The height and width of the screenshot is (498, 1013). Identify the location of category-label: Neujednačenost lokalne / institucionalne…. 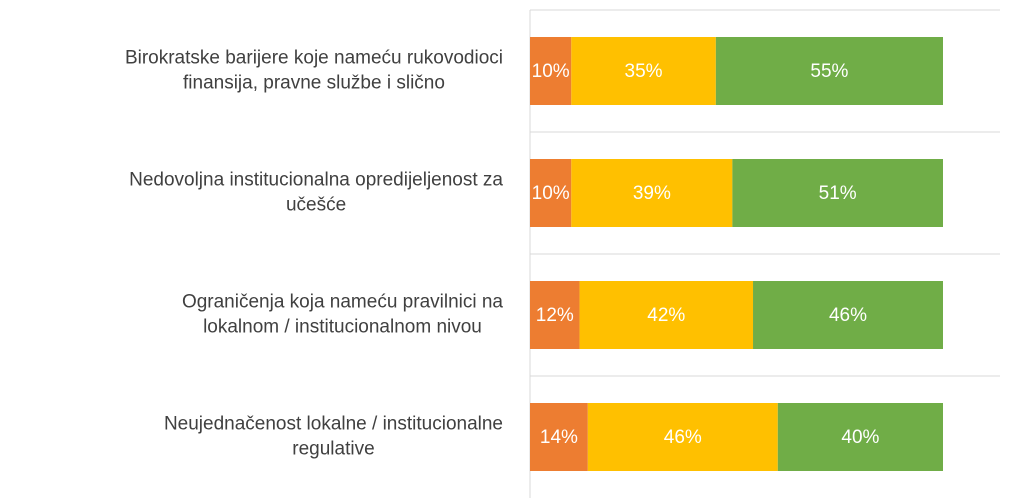
(333, 437).